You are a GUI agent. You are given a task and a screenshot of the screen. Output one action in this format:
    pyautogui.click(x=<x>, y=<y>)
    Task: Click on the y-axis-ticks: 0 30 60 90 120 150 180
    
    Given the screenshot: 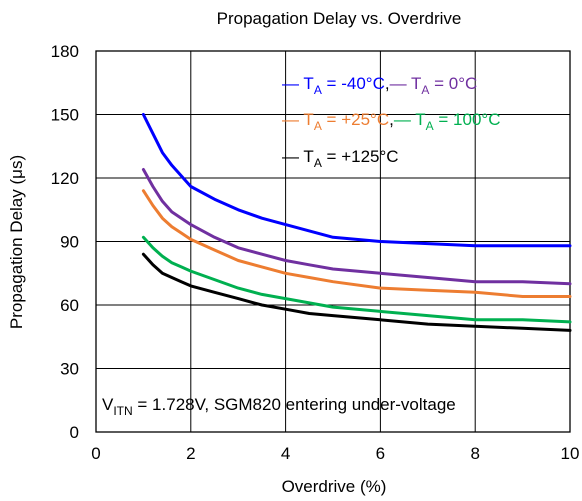 What is the action you would take?
    pyautogui.click(x=65, y=242)
    